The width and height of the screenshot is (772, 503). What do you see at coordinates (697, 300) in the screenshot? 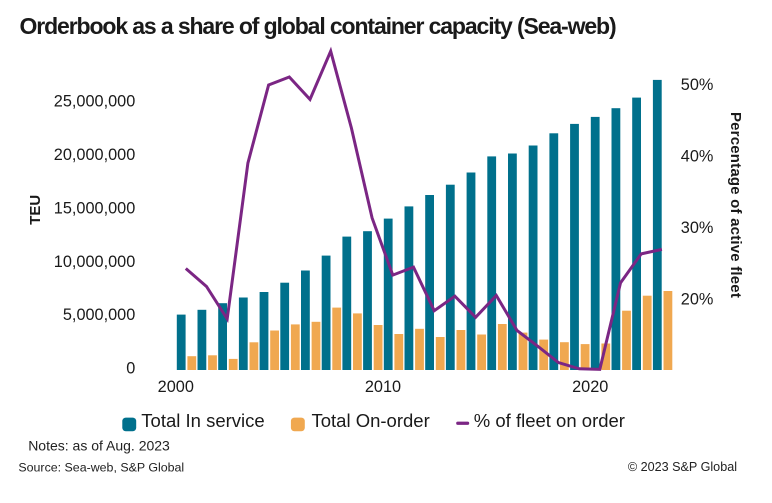
I see `svg-text: 20%` at bounding box center [697, 300].